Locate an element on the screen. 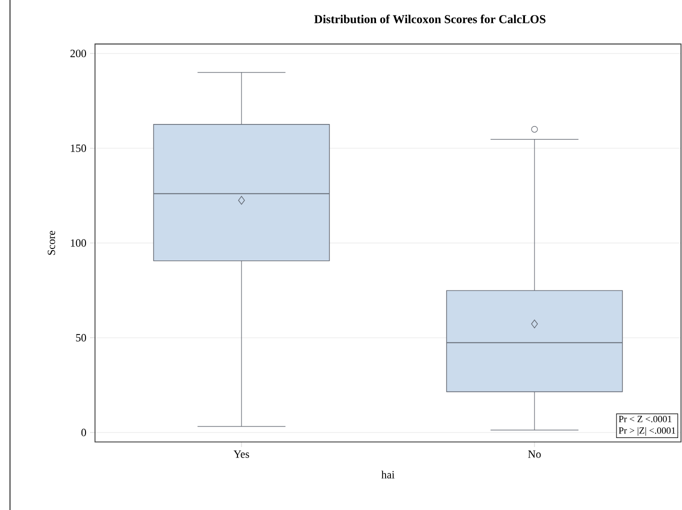  y-axis-title: Score is located at coordinates (52, 242).